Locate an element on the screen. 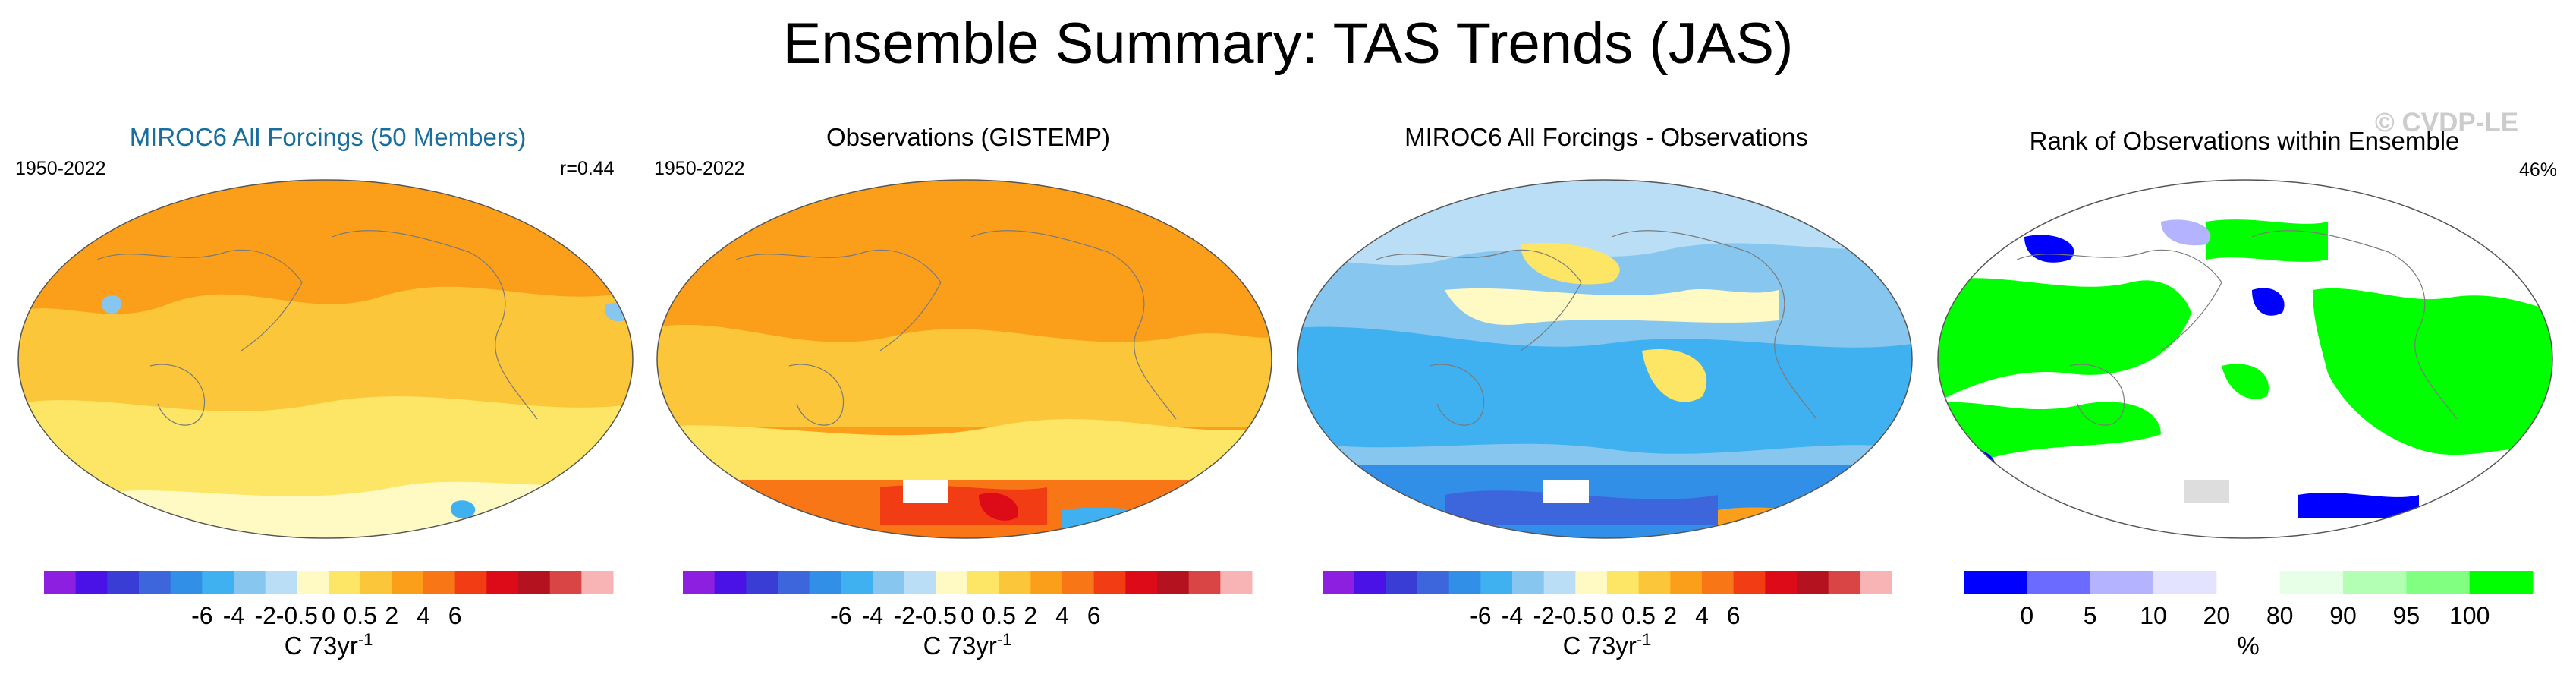  watermark: © CVDP-LE is located at coordinates (2447, 122).